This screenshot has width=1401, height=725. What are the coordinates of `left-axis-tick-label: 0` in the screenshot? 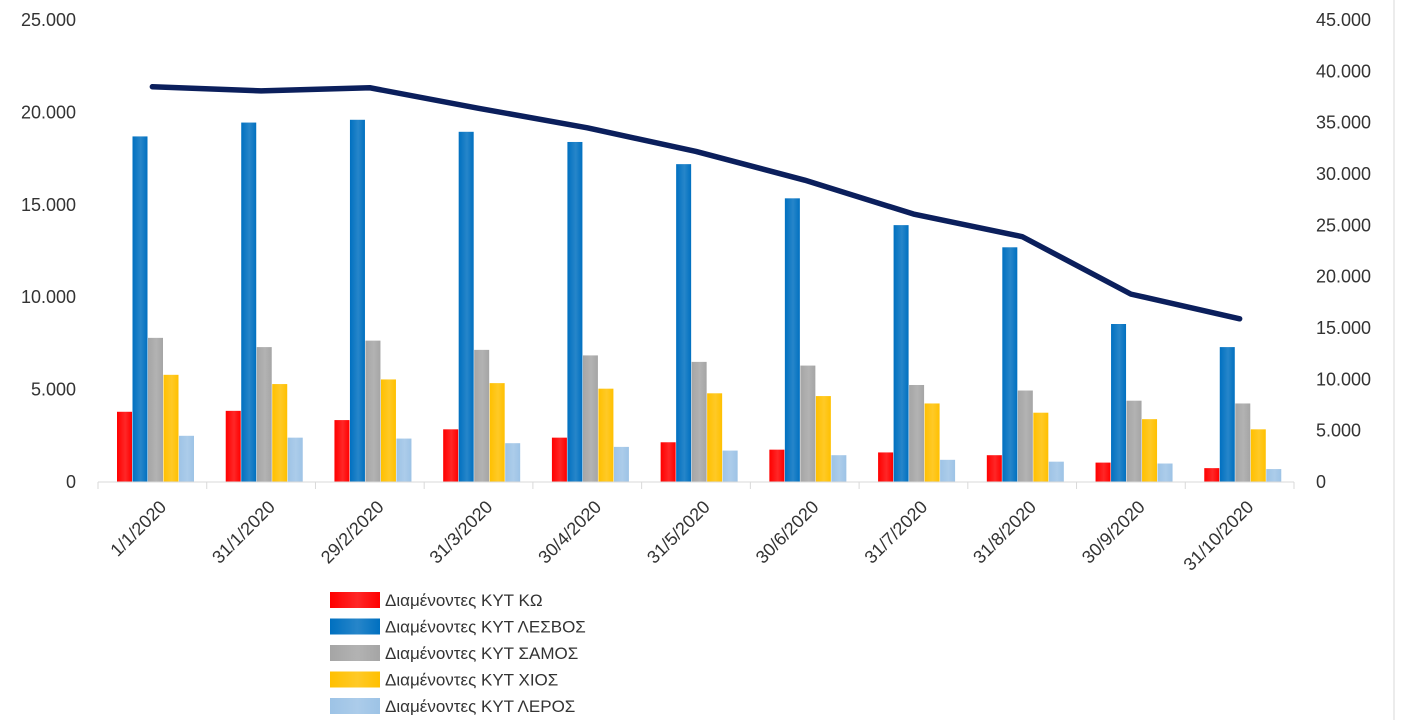 It's located at (71, 482).